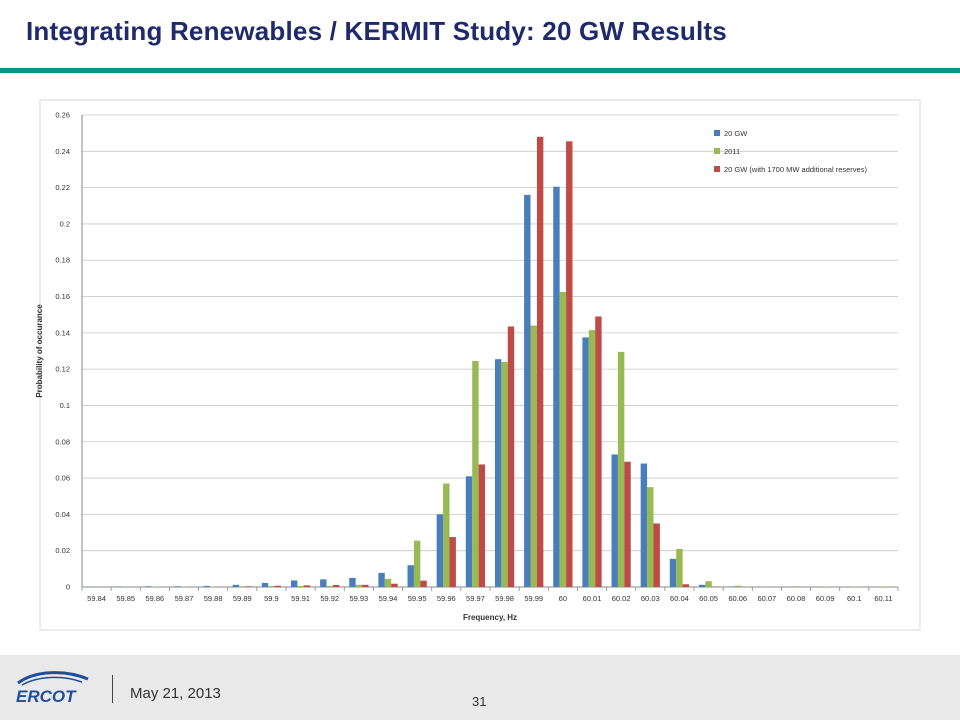 The image size is (960, 720). What do you see at coordinates (242, 598) in the screenshot?
I see `x-tick-label: 59.89` at bounding box center [242, 598].